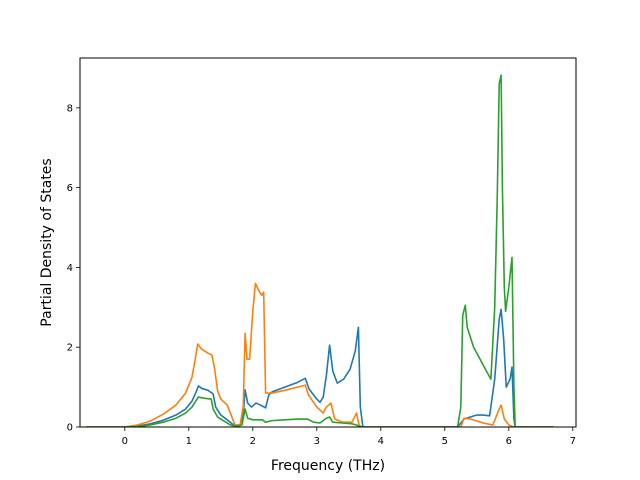 The image size is (640, 480). What do you see at coordinates (328, 466) in the screenshot?
I see `x-axis-title: Frequency (THz)` at bounding box center [328, 466].